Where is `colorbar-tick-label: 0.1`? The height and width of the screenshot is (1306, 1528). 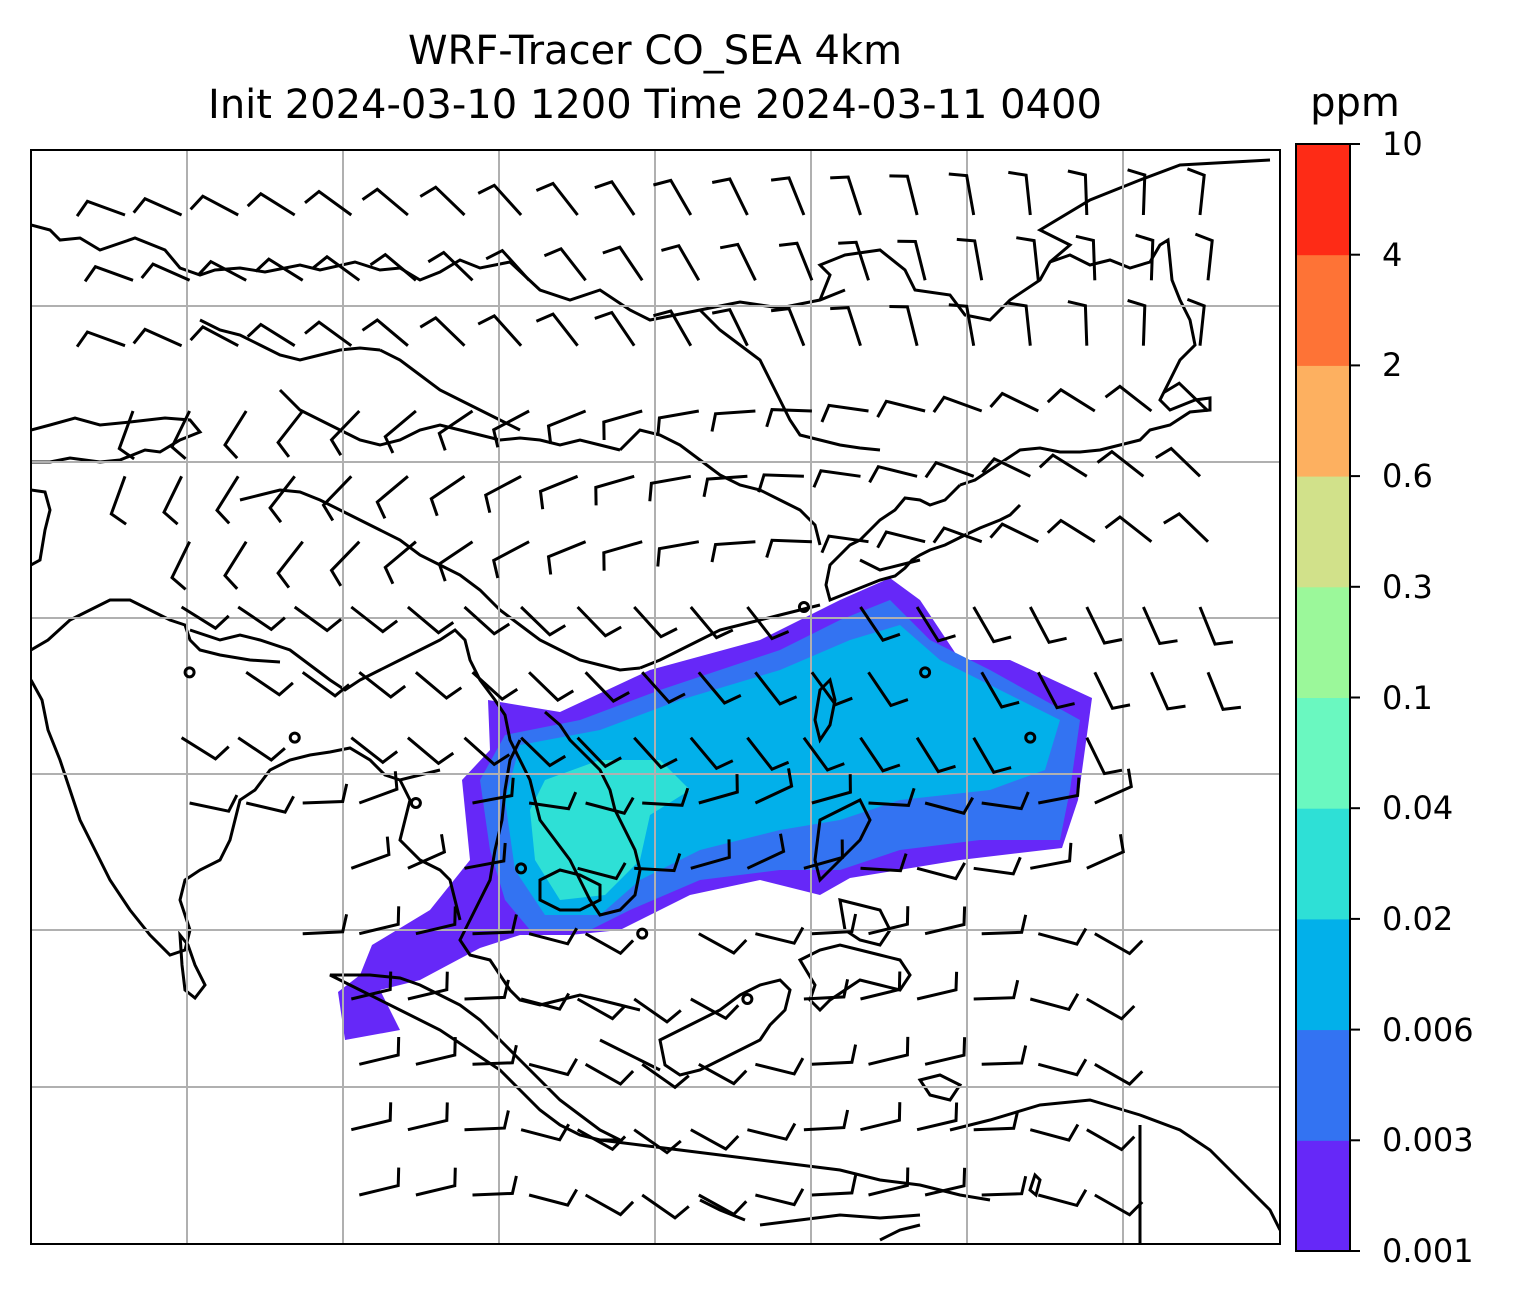
colorbar-tick-label: 0.1 is located at coordinates (1407, 697).